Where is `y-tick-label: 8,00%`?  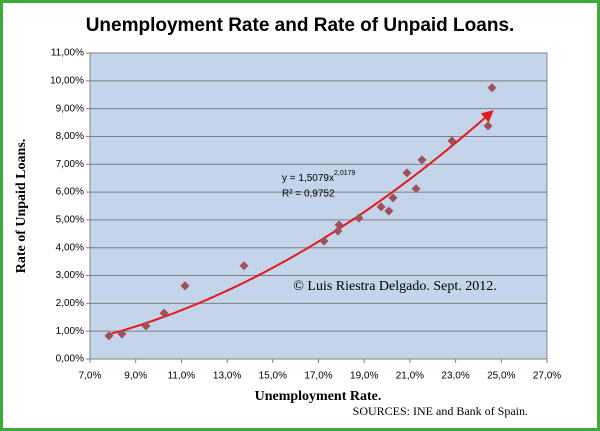
y-tick-label: 8,00% is located at coordinates (70, 136).